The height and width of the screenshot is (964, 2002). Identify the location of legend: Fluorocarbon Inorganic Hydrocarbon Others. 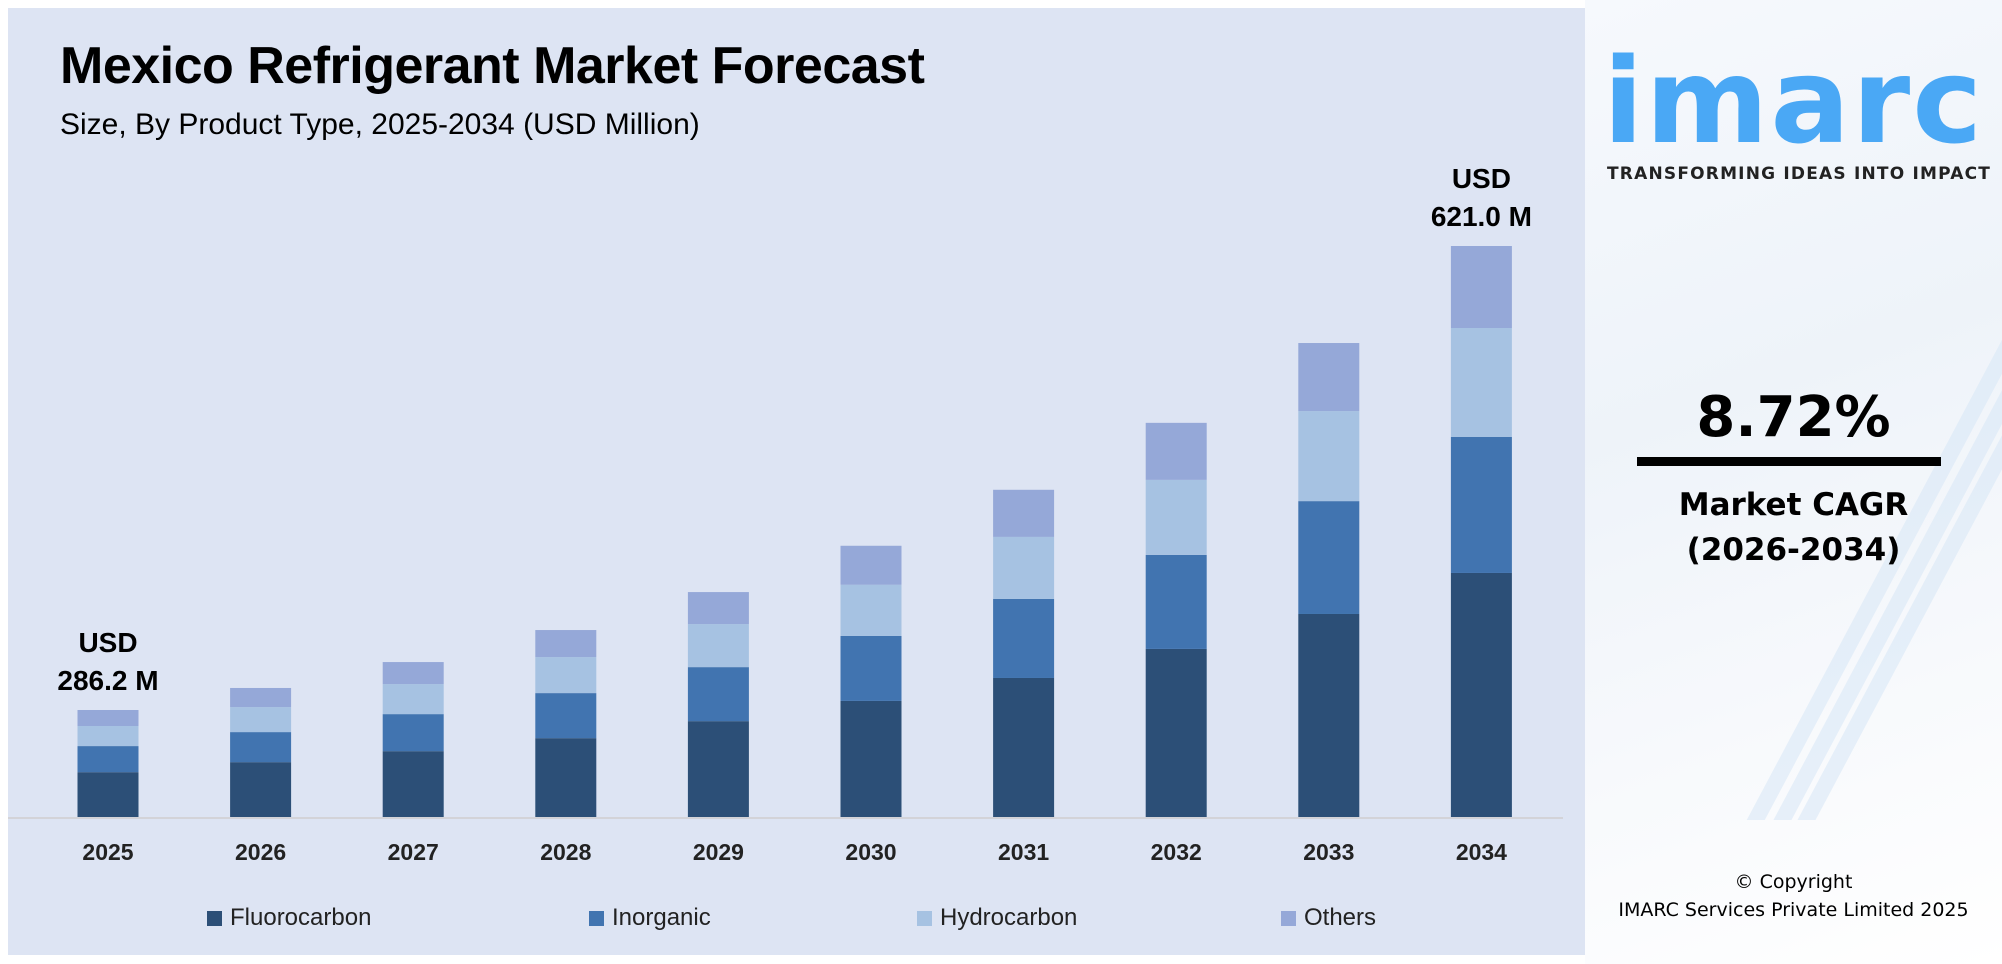
(796, 919).